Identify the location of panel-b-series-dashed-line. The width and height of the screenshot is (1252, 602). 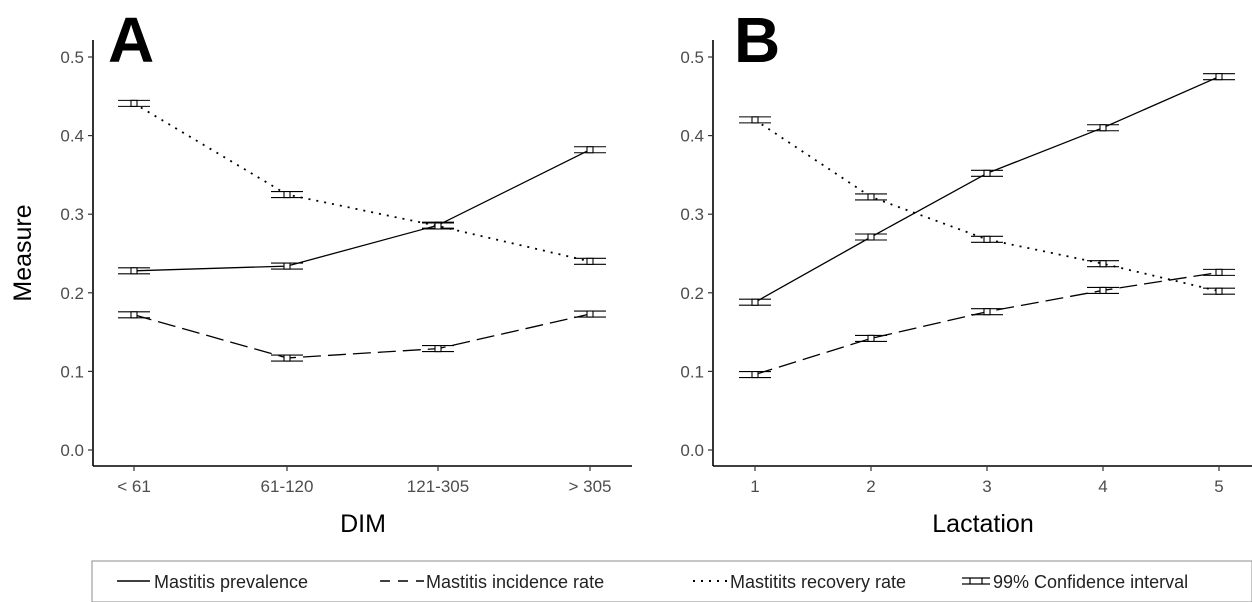
(987, 323).